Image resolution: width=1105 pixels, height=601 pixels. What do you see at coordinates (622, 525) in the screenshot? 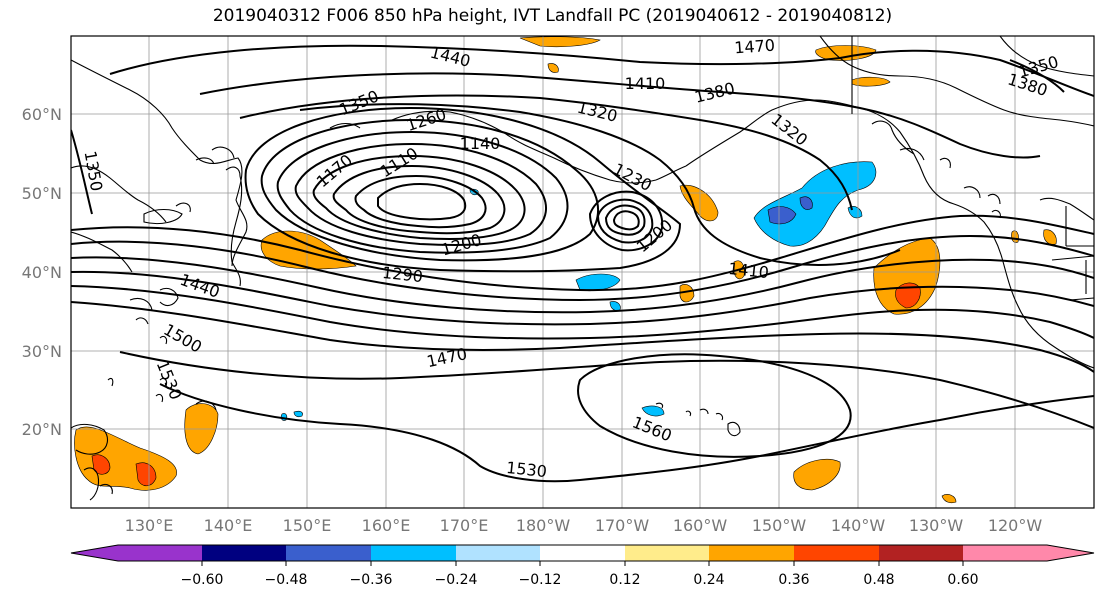
I see `lon-tick-label: 170°W` at bounding box center [622, 525].